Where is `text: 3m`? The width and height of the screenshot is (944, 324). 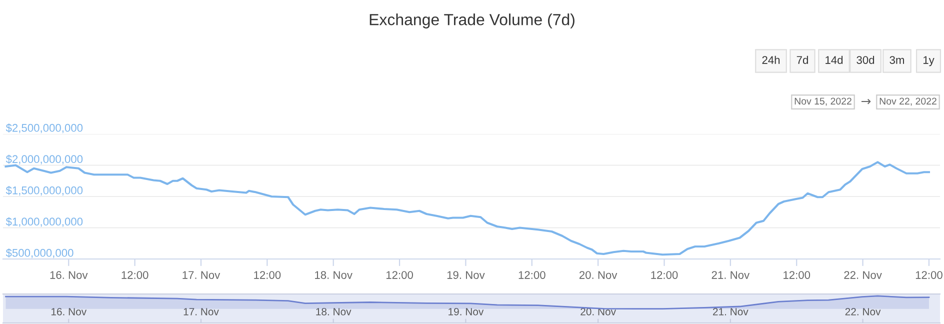 text: 3m is located at coordinates (897, 60).